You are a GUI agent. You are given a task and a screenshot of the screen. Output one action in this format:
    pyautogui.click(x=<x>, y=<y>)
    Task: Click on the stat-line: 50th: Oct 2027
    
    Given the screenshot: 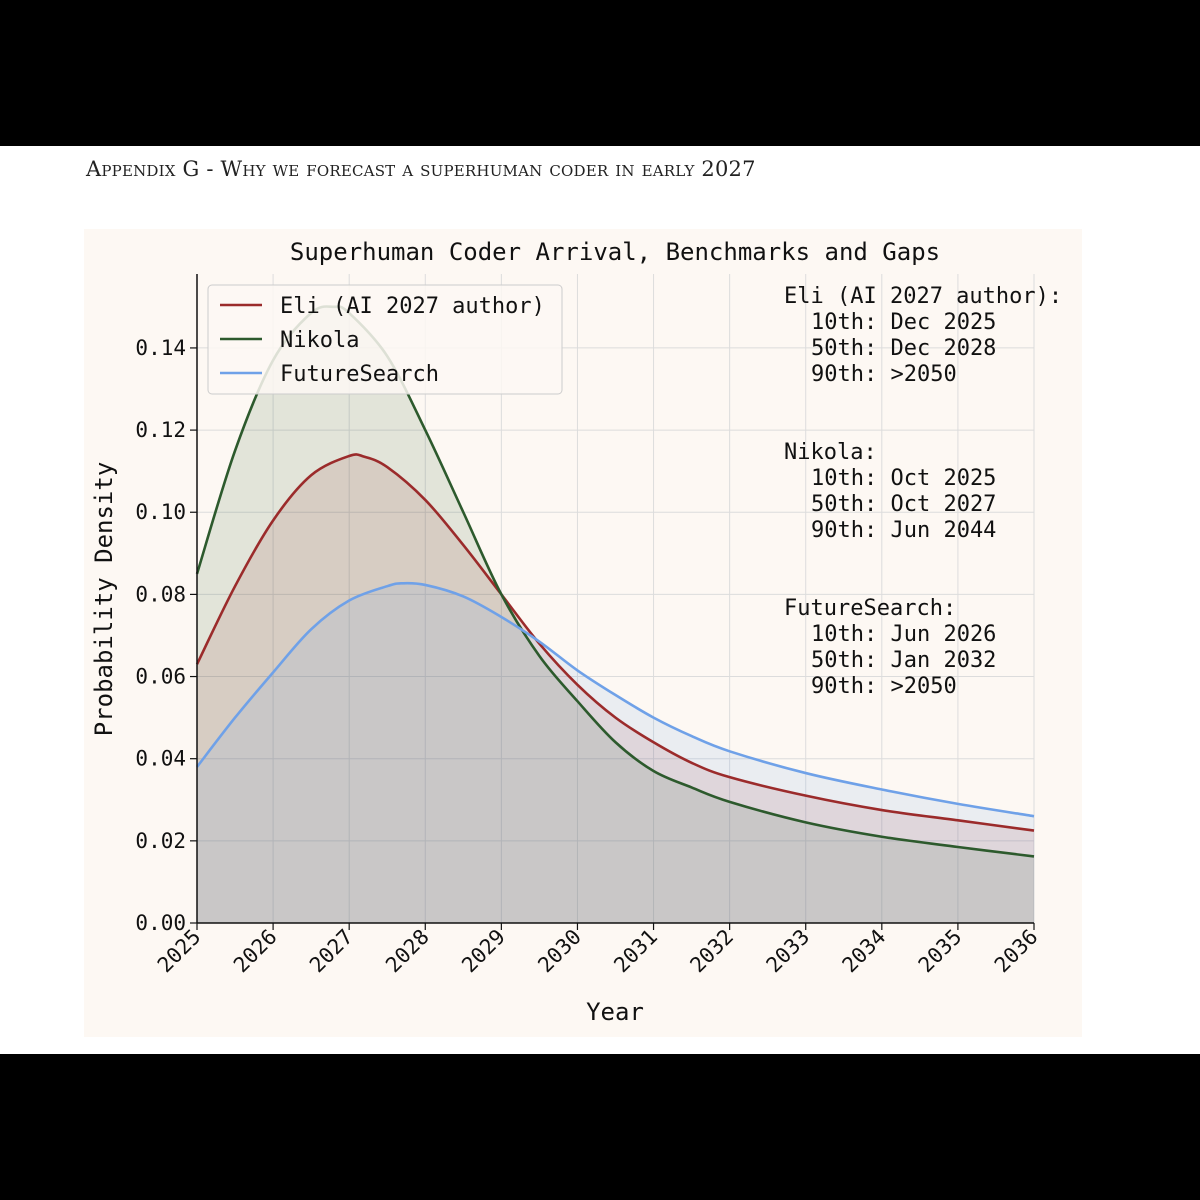 What is the action you would take?
    pyautogui.click(x=904, y=504)
    